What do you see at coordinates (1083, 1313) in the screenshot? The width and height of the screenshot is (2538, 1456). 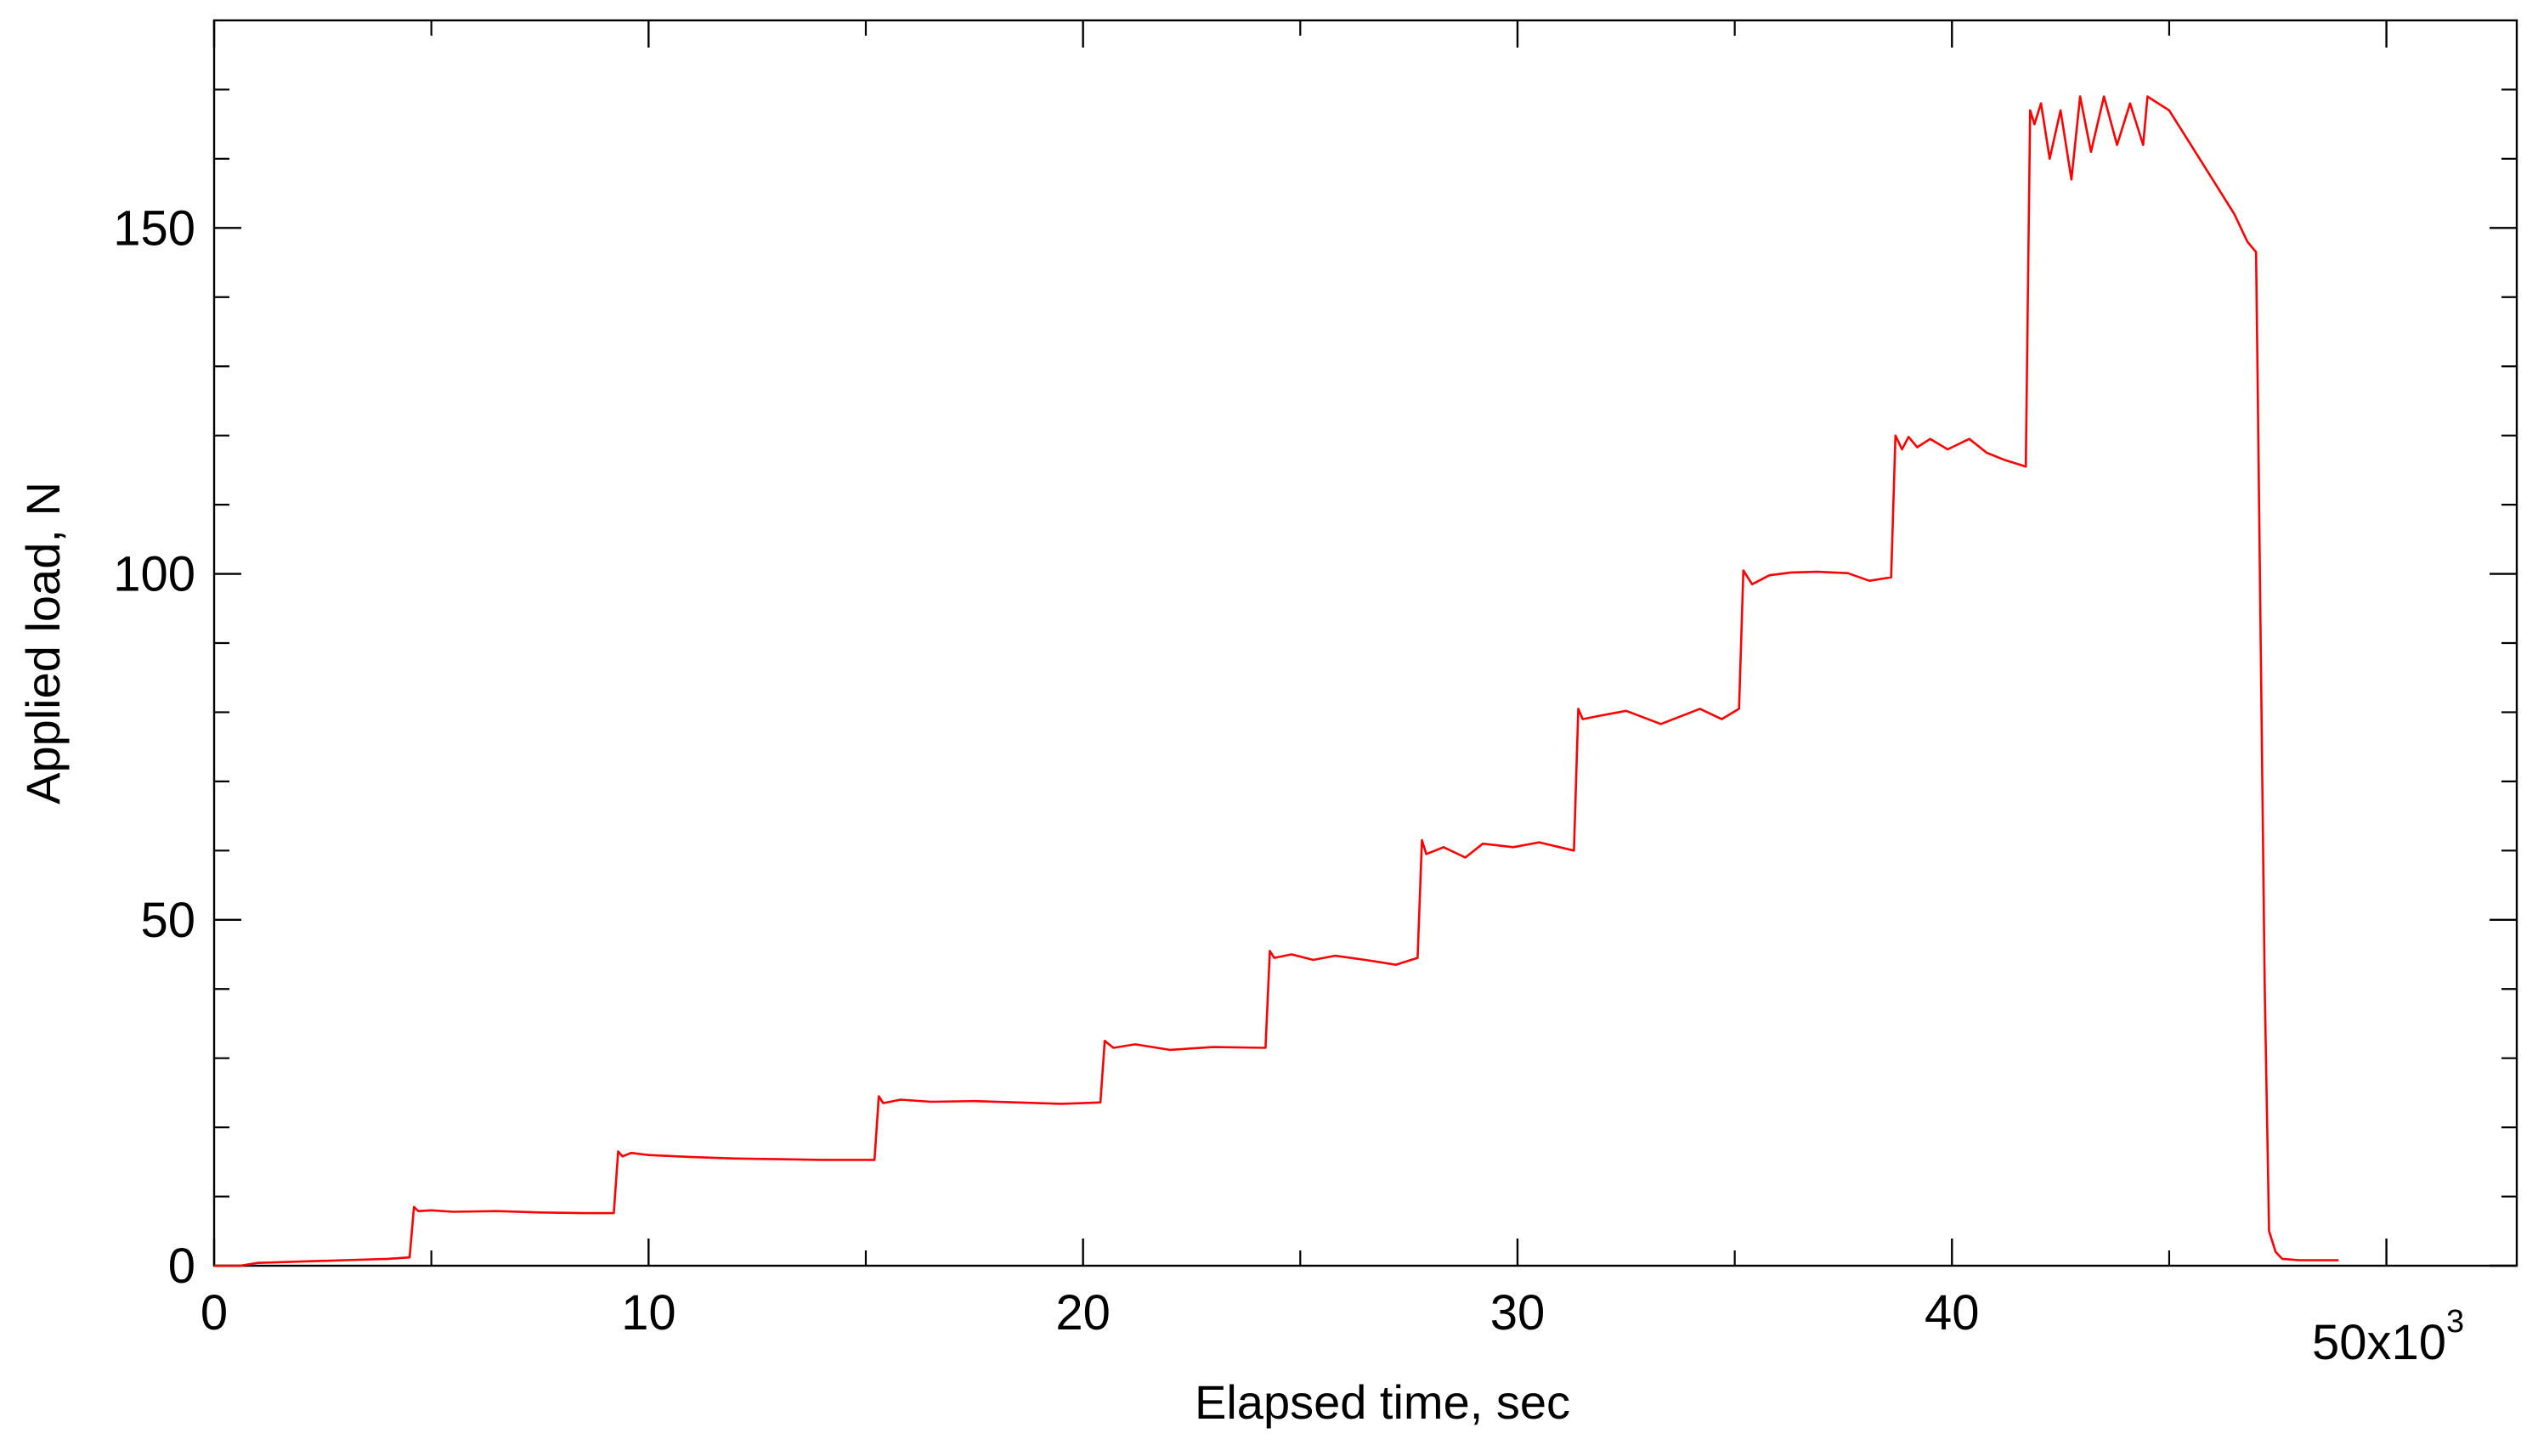 I see `x-tick-label: 20` at bounding box center [1083, 1313].